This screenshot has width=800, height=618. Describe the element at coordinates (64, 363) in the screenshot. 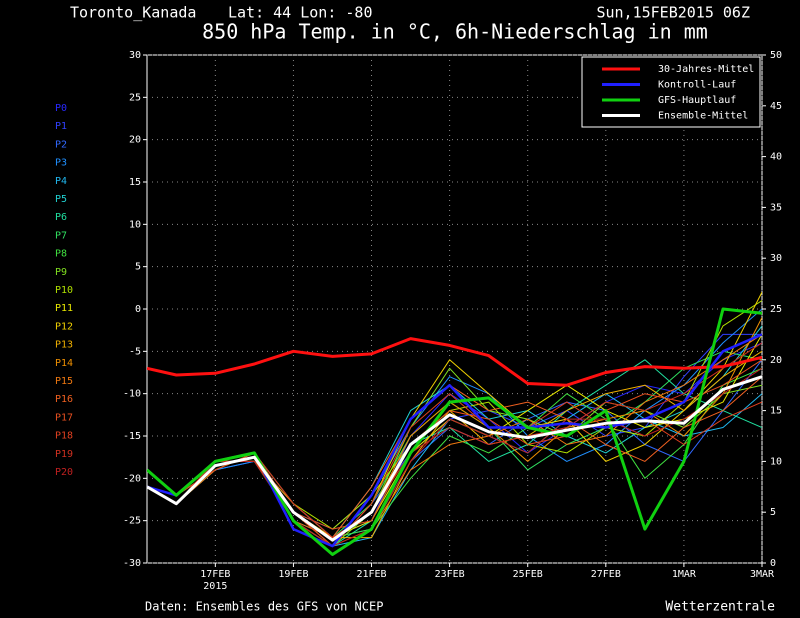

I see `member-legend: P14` at that location.